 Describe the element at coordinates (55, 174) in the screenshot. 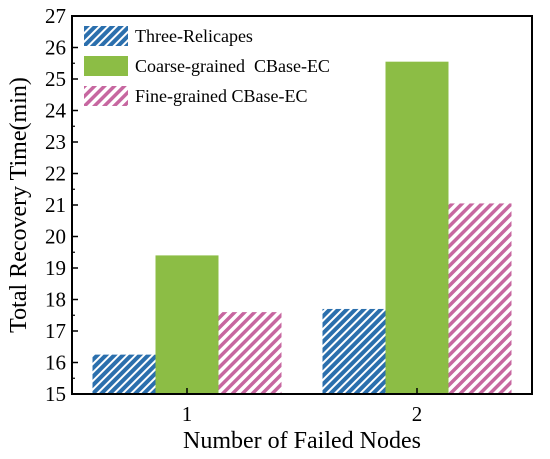

I see `y-tick-label: 22` at that location.